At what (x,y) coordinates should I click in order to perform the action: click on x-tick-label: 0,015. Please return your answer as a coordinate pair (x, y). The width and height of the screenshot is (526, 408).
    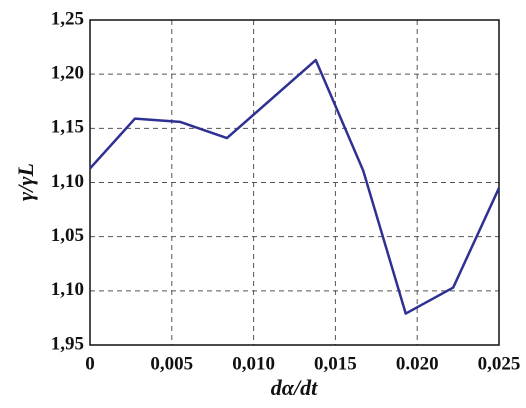
    Looking at the image, I should click on (335, 363).